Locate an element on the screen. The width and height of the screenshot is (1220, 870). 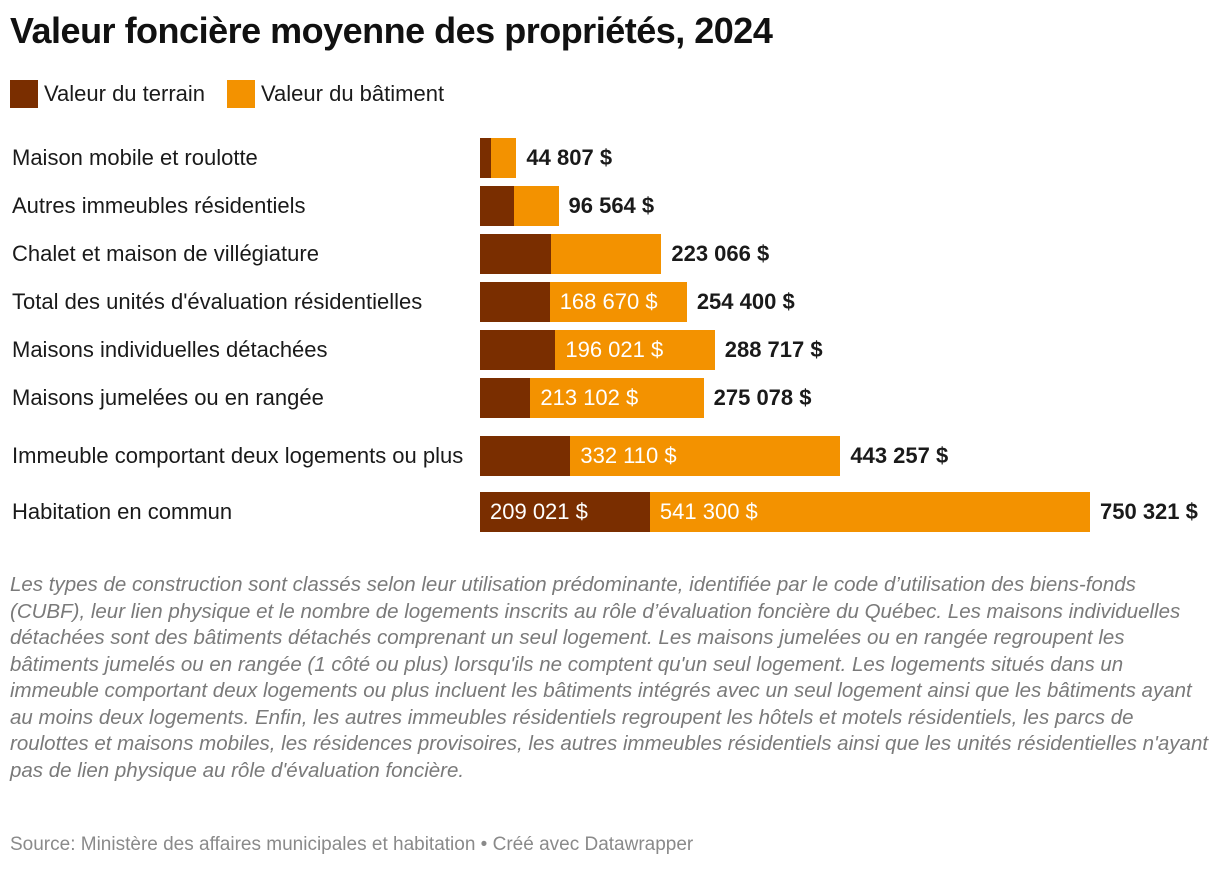
segment-label-batiment: 168 670 $ is located at coordinates (608, 301).